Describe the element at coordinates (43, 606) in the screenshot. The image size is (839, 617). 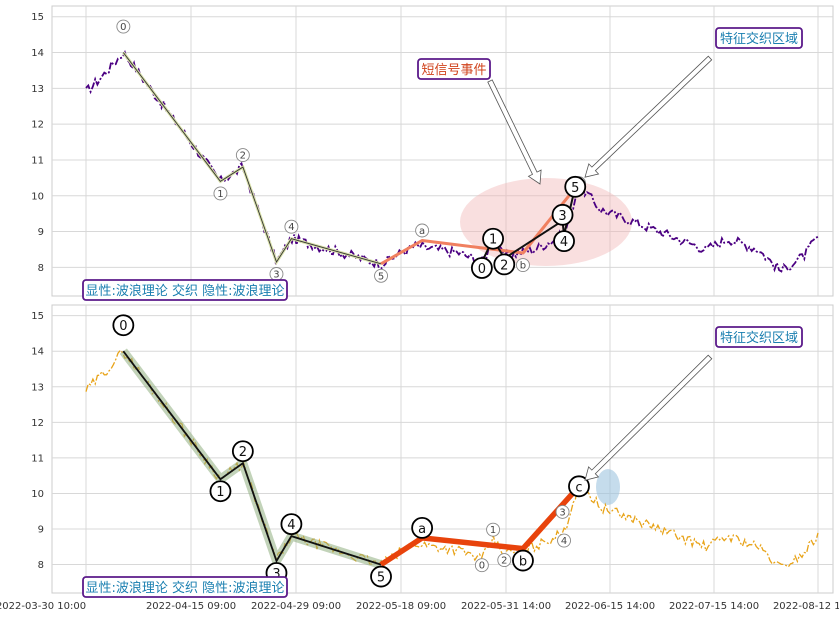
I see `x-tick-label: 2022-03-30 10:00` at that location.